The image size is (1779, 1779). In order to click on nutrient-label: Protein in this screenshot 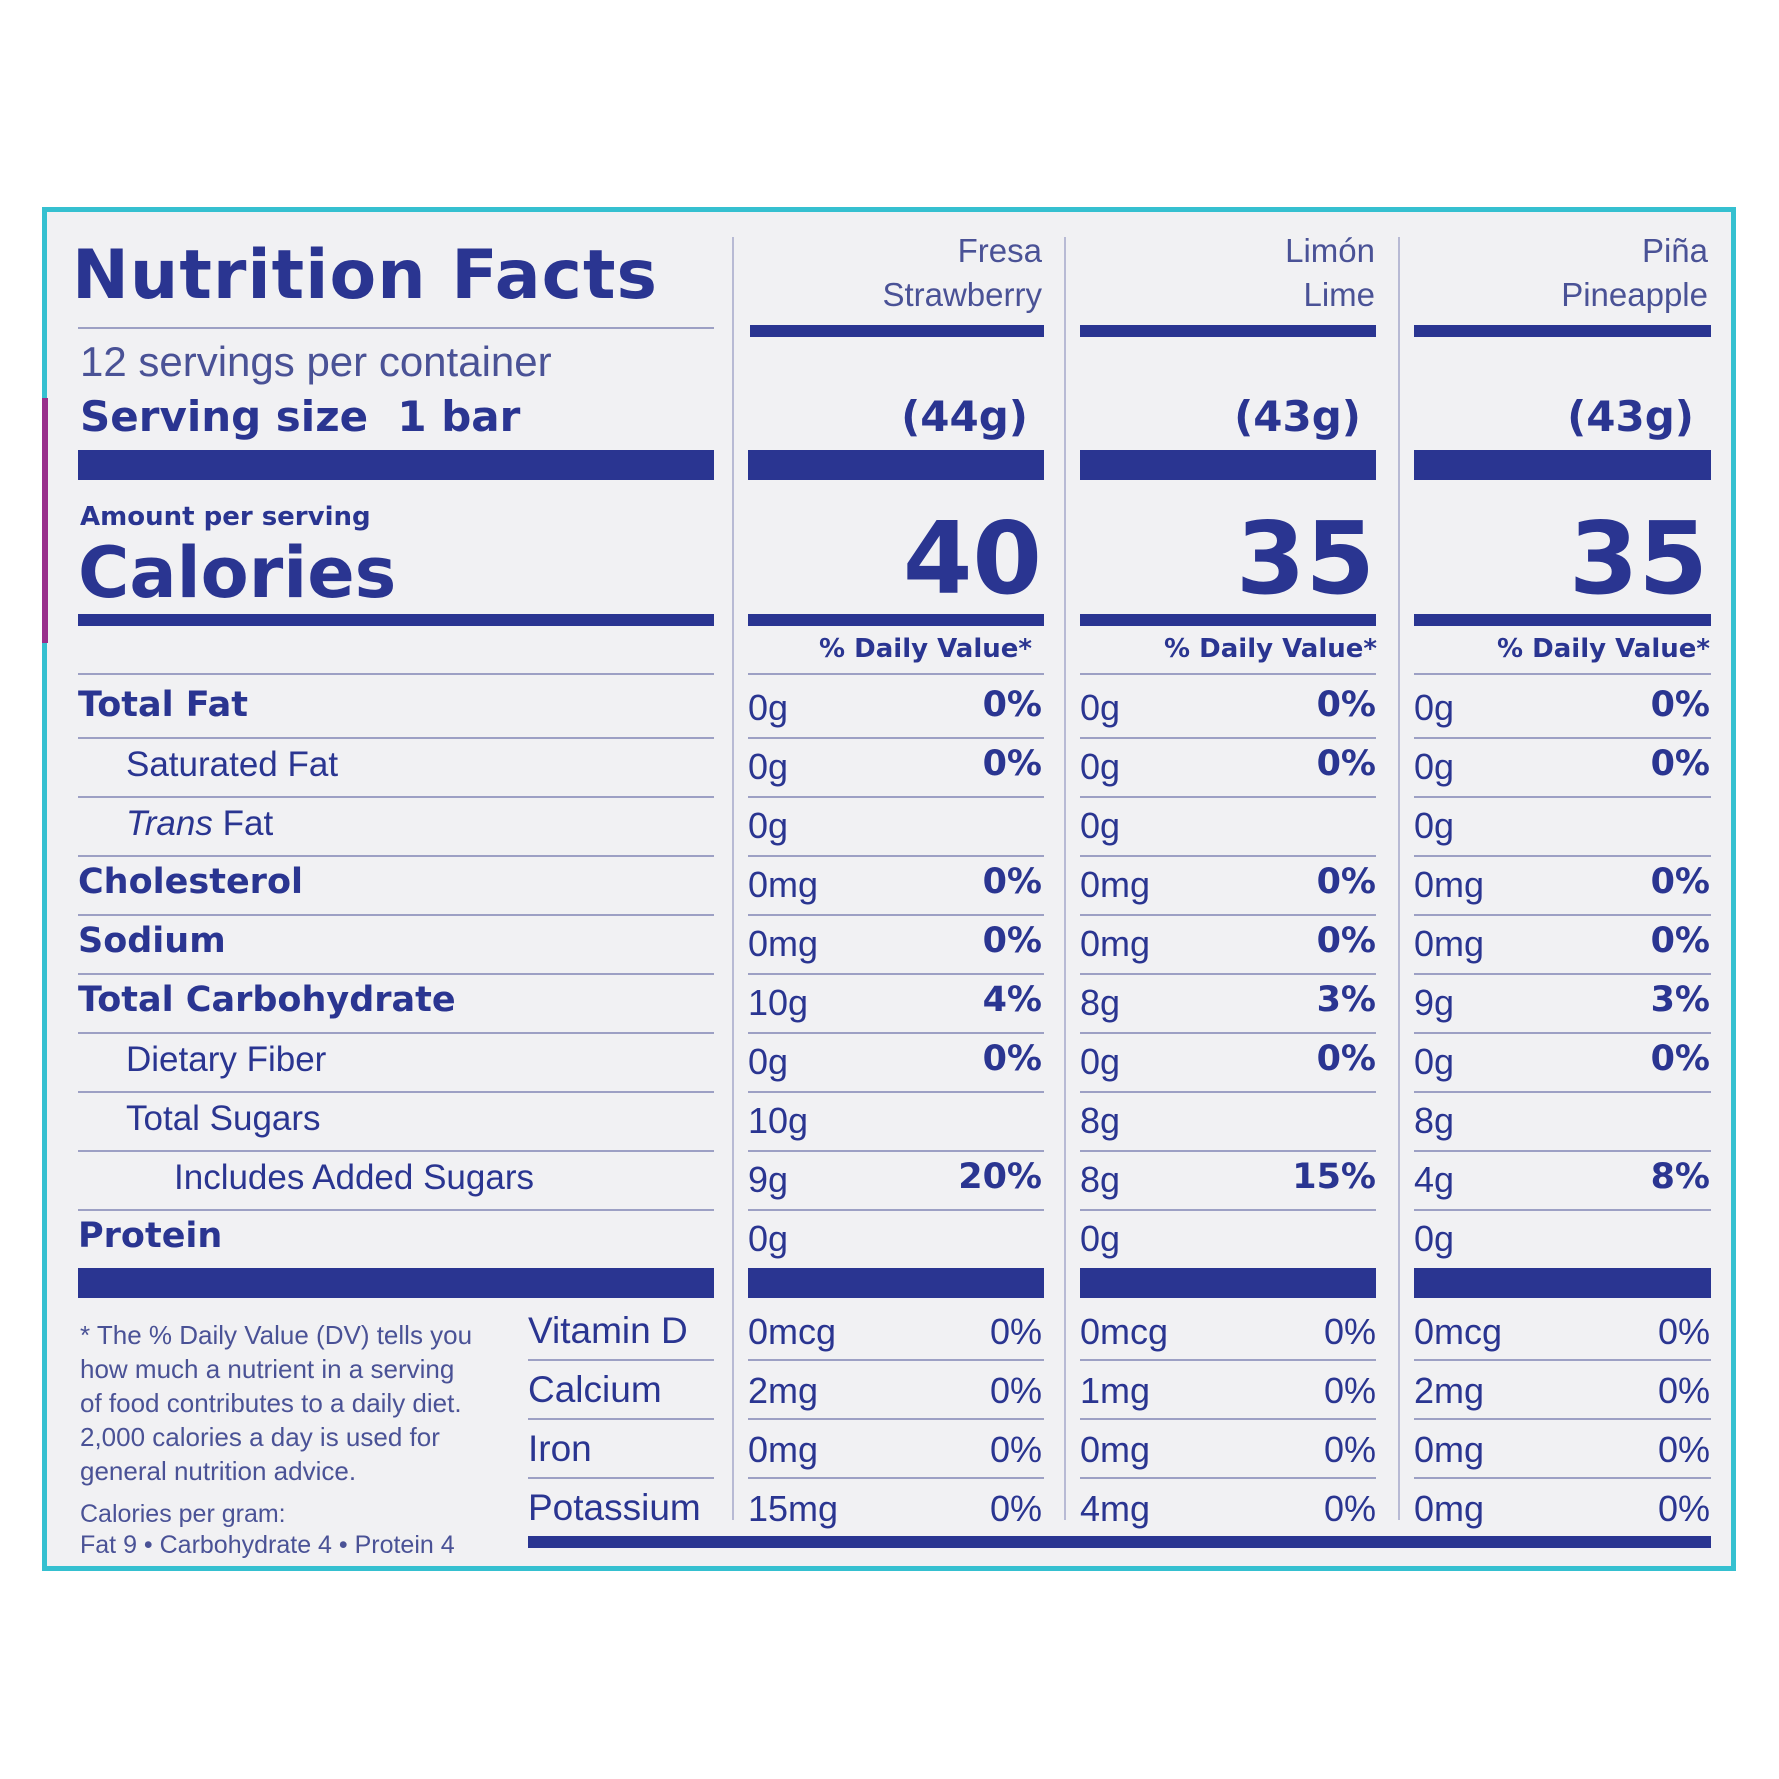, I will do `click(150, 1236)`.